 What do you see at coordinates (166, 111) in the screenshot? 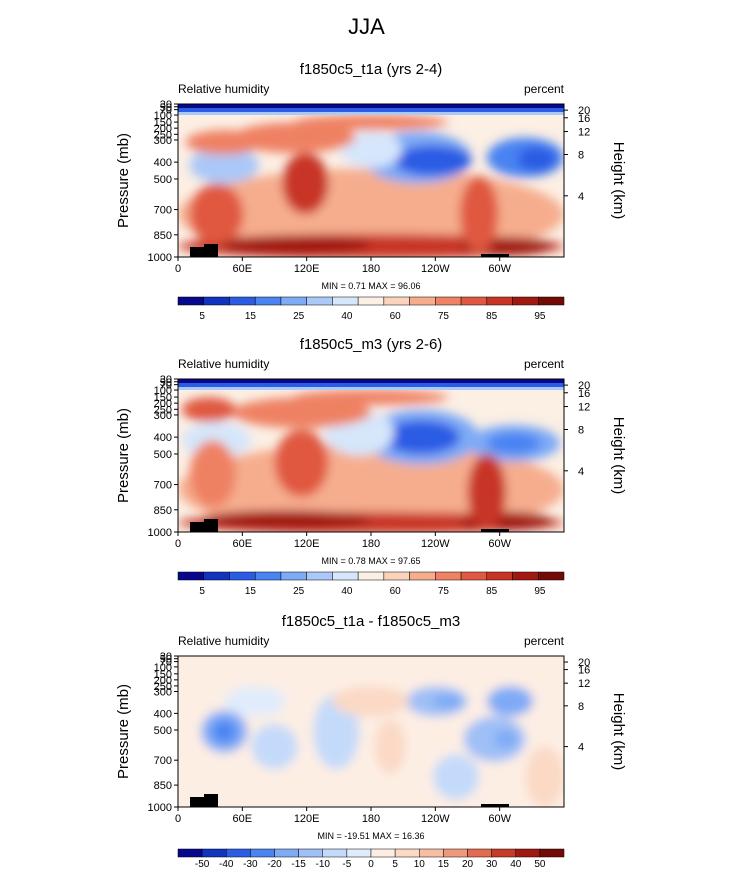
I see `y-tick-label: 70` at bounding box center [166, 111].